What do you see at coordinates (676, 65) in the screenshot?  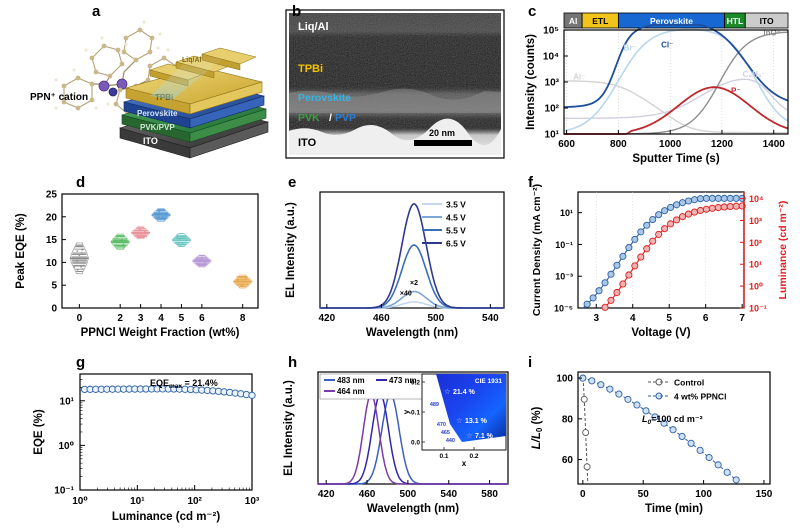 I see `curve-Cl⁻` at bounding box center [676, 65].